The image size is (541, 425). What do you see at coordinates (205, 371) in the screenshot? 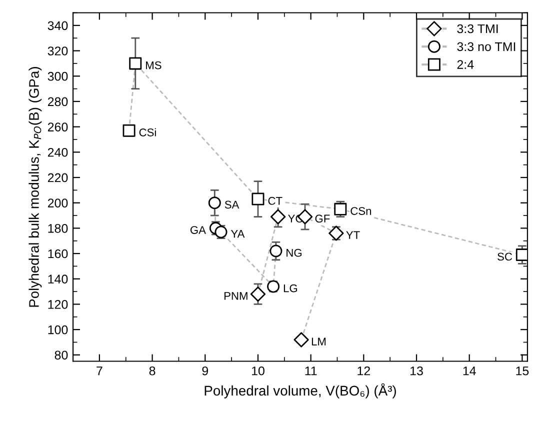
I see `x-tick-label: 9` at bounding box center [205, 371].